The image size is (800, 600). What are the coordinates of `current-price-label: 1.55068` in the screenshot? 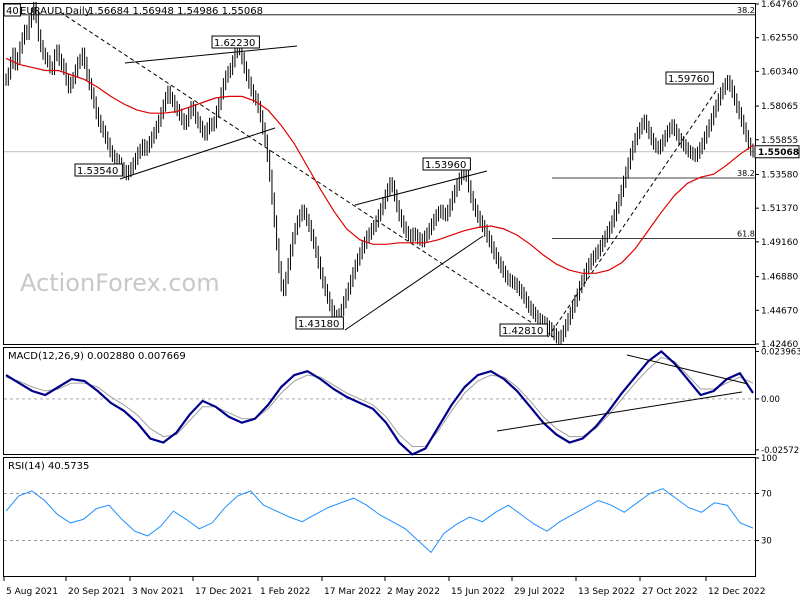 It's located at (778, 153).